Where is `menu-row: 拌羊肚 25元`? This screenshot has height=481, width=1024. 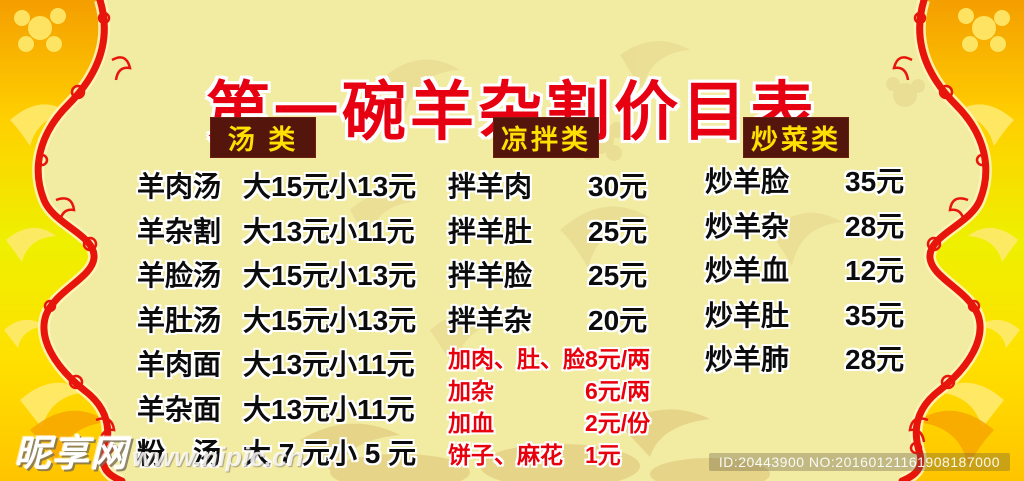
menu-row: 拌羊肚 25元 is located at coordinates (558, 230).